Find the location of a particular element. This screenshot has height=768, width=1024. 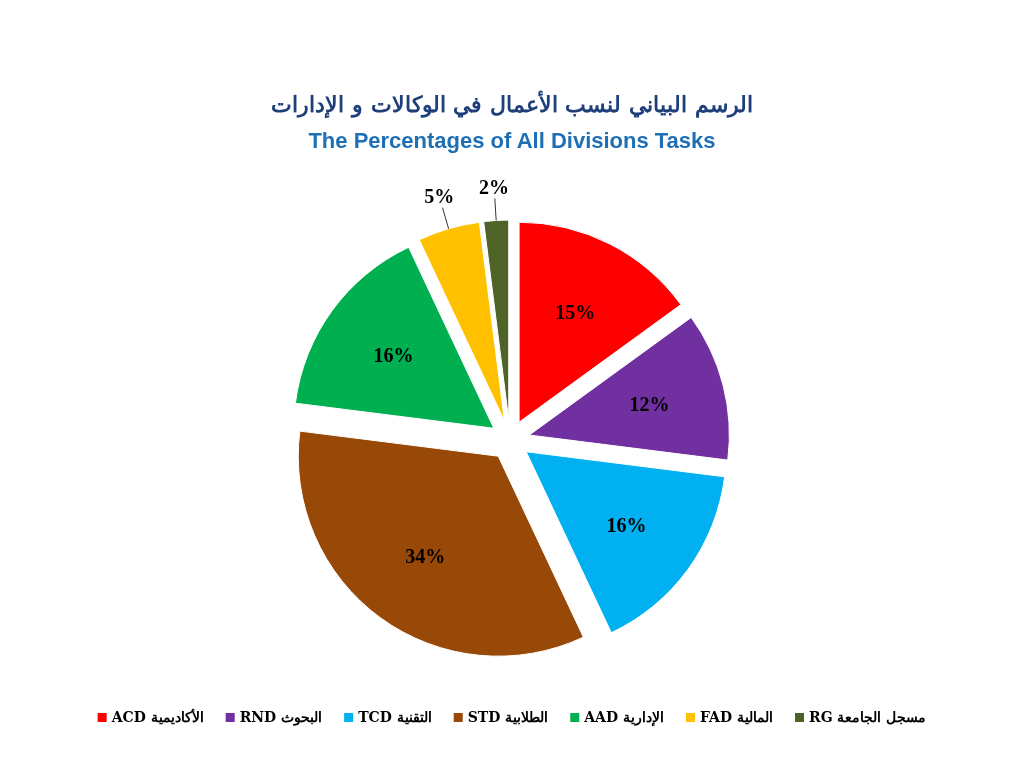

legend-label: ACD الأكاديمية is located at coordinates (157, 716).